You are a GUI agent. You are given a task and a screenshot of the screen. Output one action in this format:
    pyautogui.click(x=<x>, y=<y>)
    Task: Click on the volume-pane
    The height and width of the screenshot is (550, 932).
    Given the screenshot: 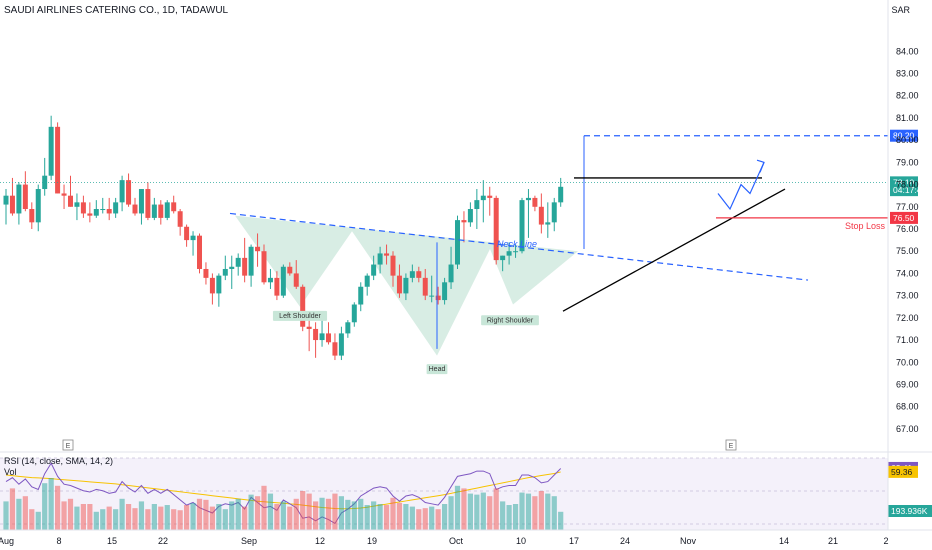 What is the action you would take?
    pyautogui.click(x=283, y=504)
    